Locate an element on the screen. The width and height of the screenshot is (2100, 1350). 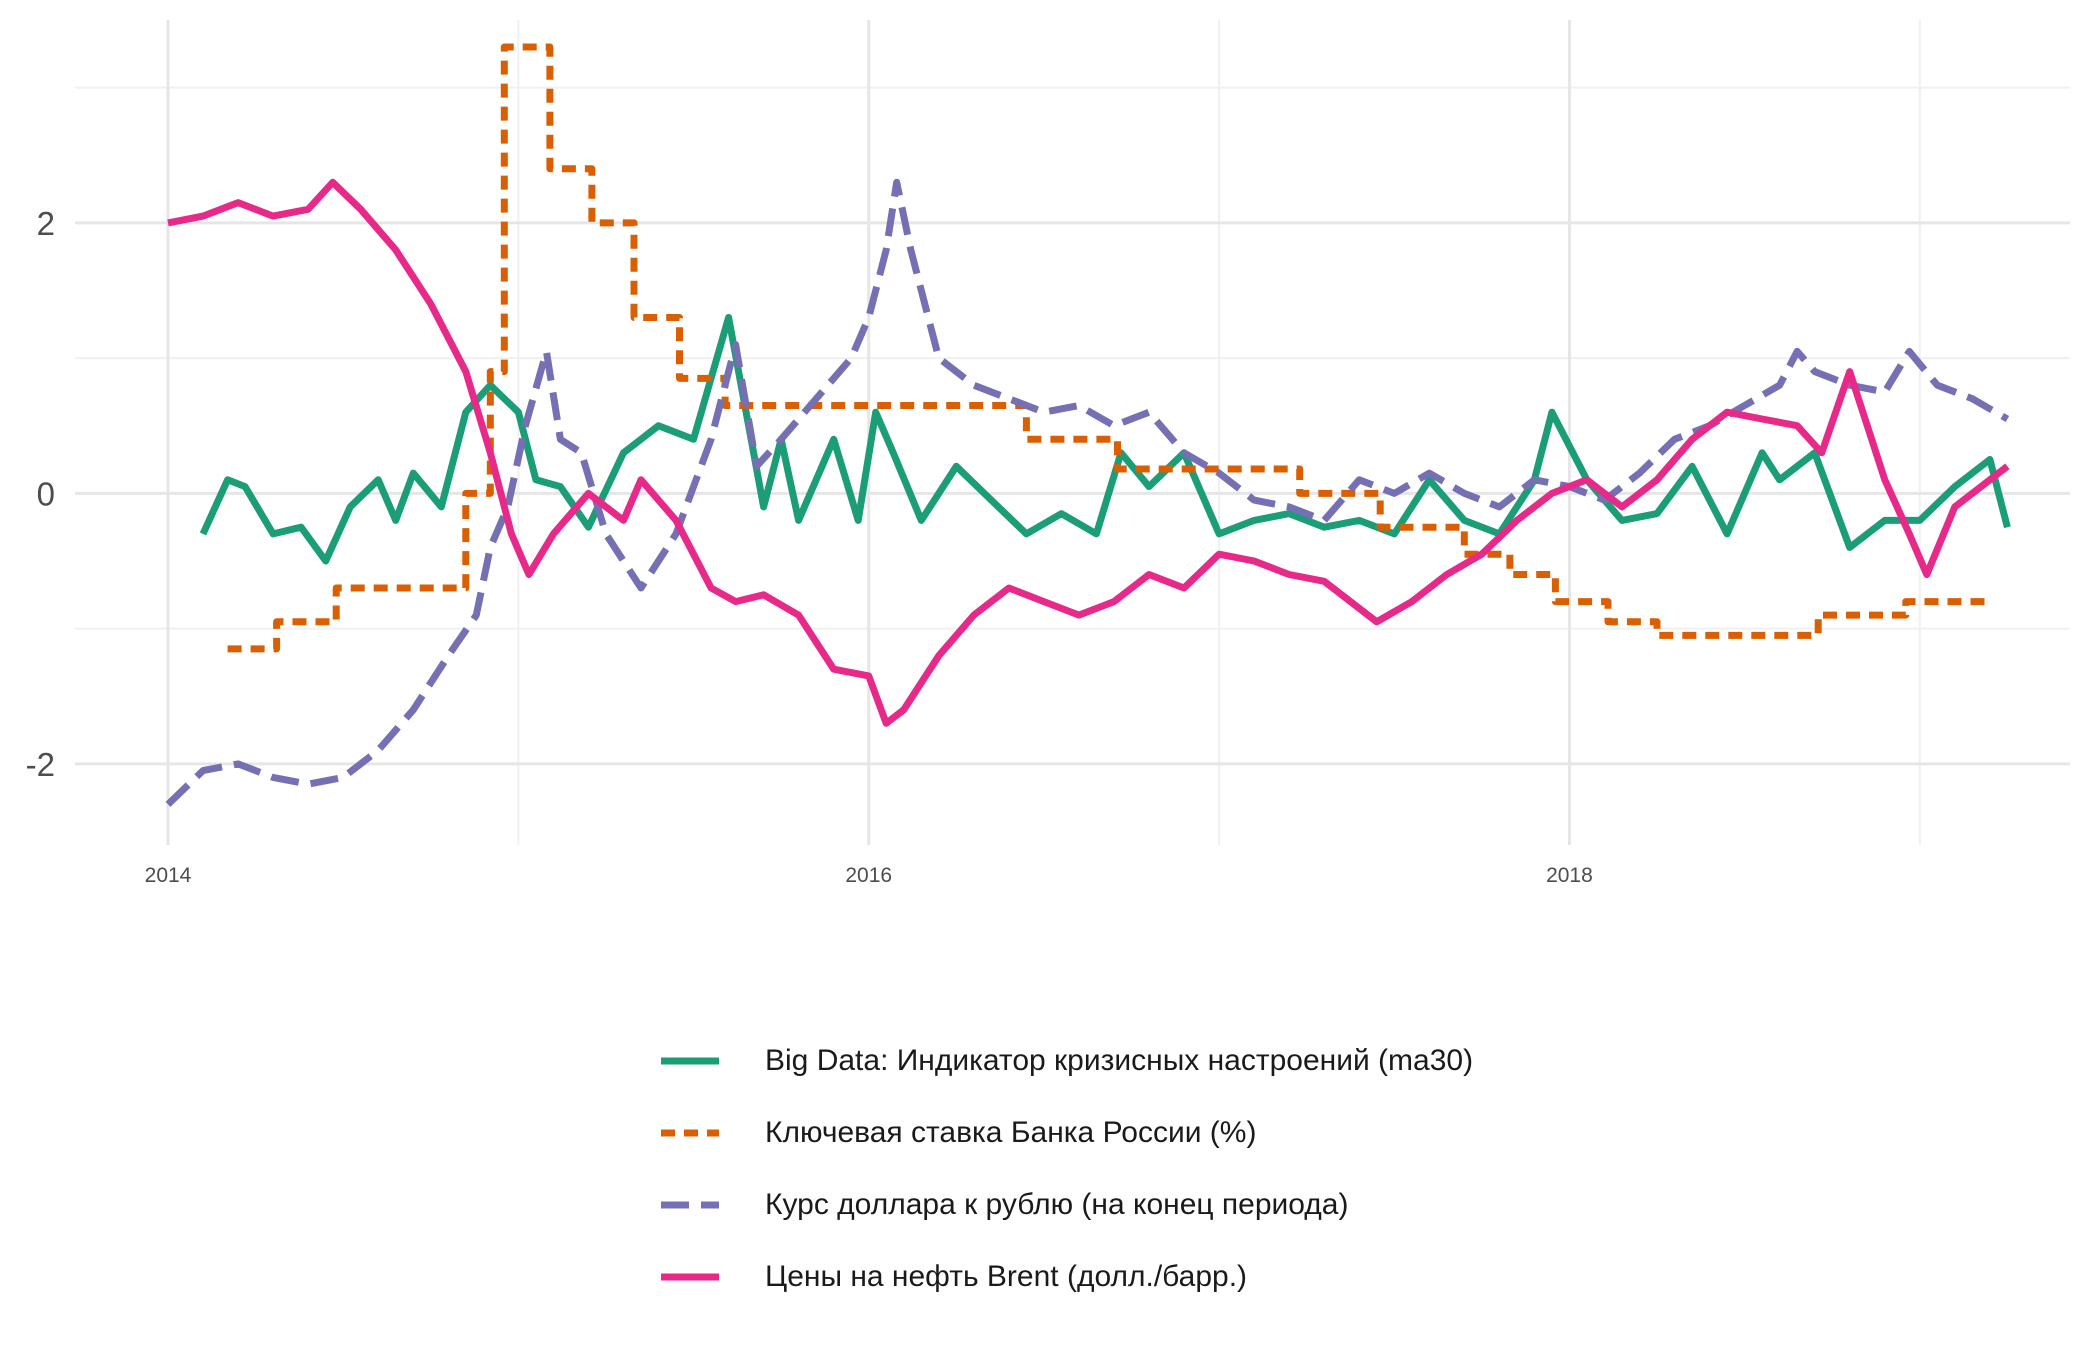
legend-key-usd-rub is located at coordinates (710, 1205).